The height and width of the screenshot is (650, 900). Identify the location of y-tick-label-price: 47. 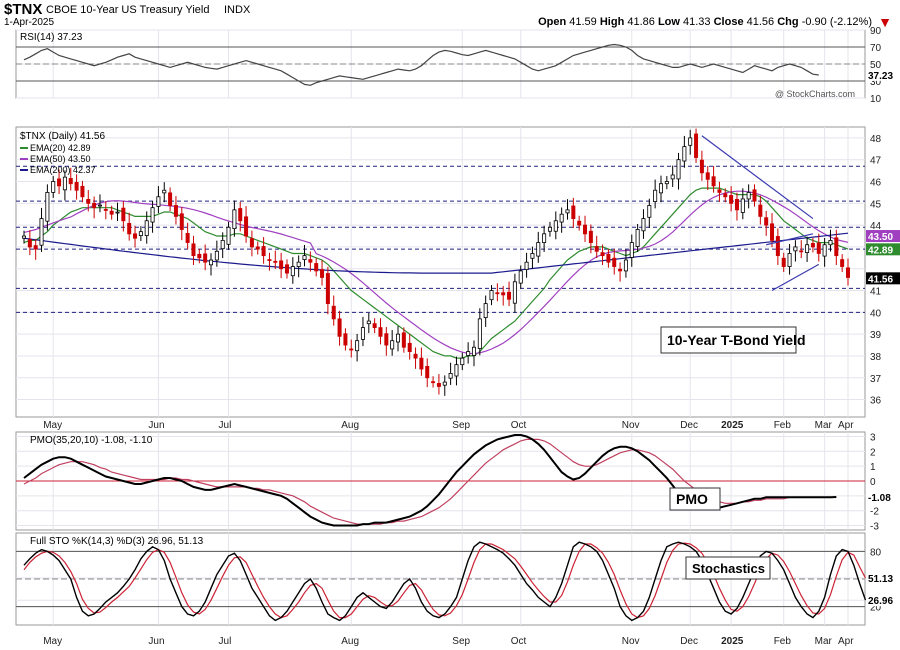
(876, 161).